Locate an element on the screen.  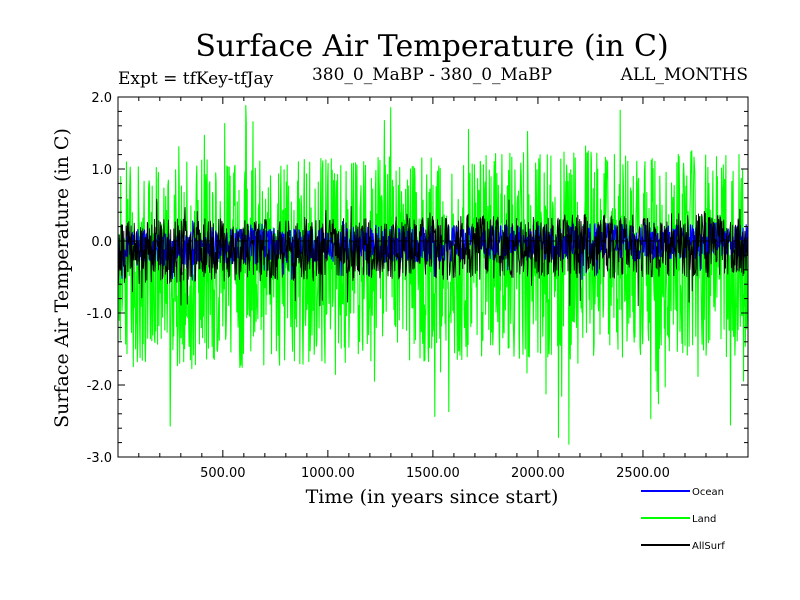
y-tick-label: 2.0 is located at coordinates (101, 98).